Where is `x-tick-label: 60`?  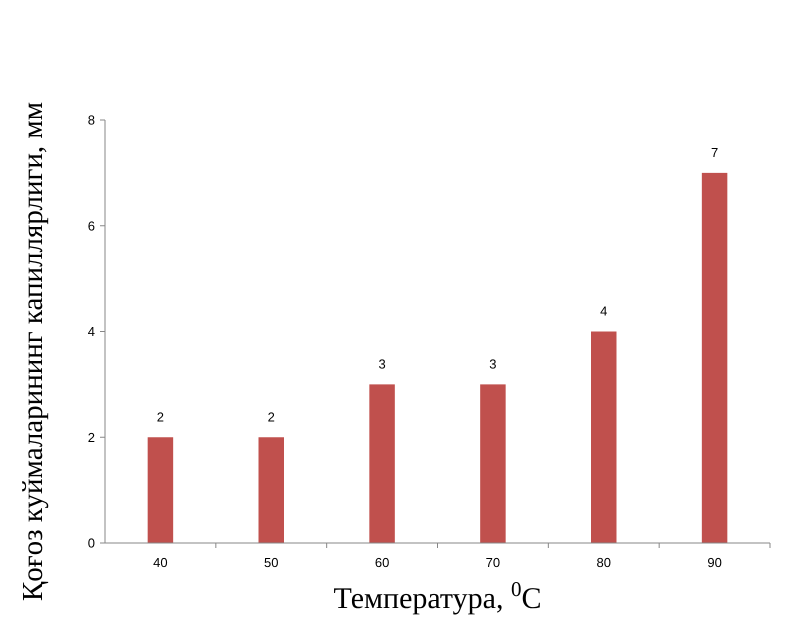
x-tick-label: 60 is located at coordinates (382, 562).